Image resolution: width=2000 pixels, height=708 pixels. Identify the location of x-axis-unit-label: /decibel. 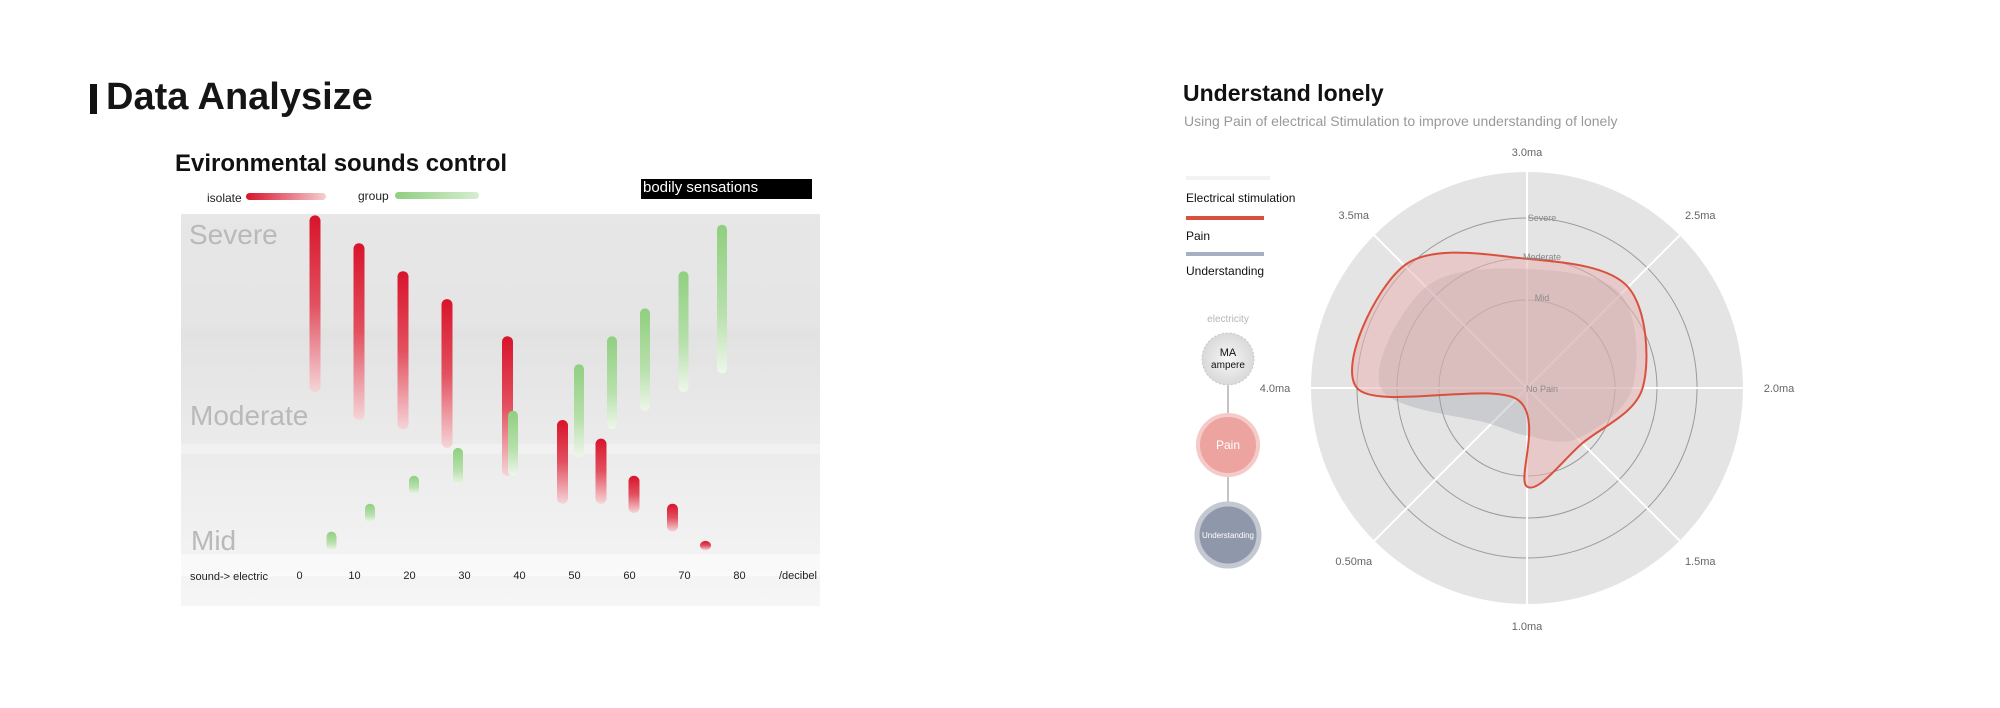
(798, 576).